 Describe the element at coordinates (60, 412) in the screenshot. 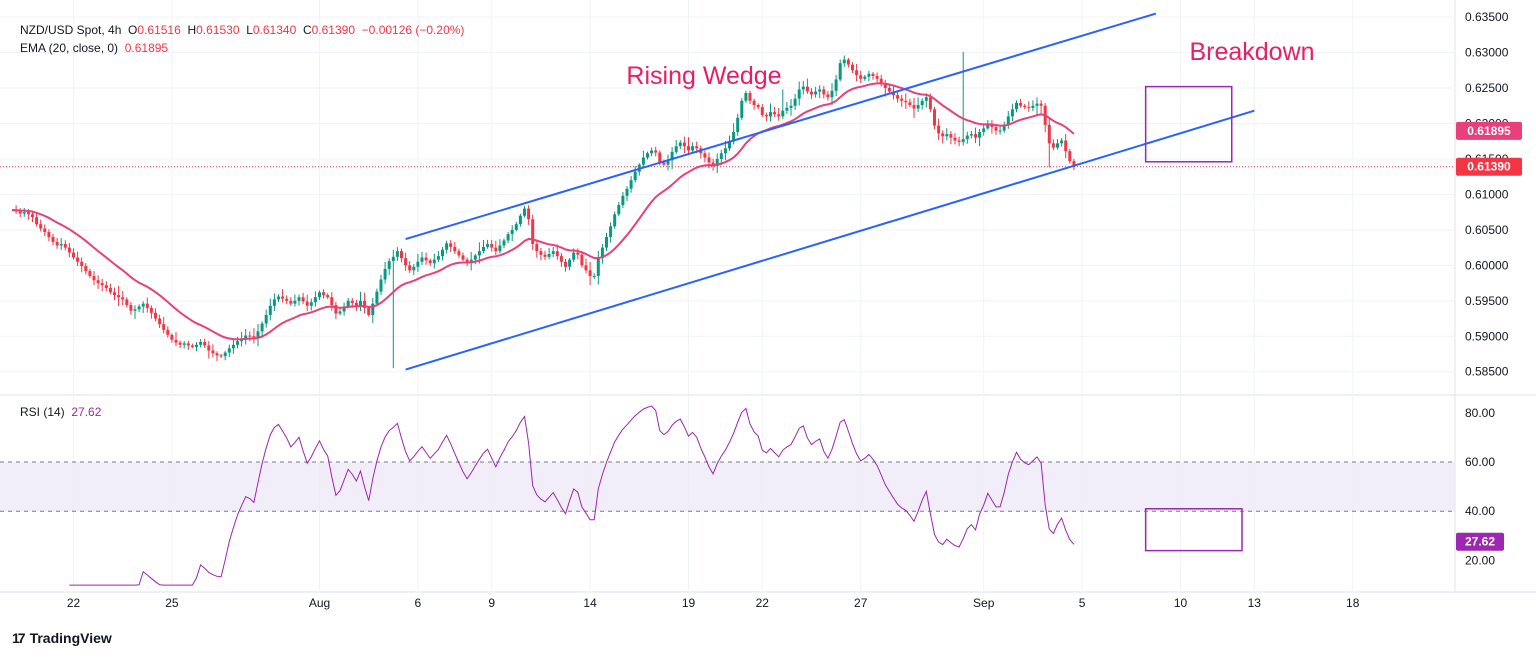

I see `rsi-legend: RSI (14) 27.62` at that location.